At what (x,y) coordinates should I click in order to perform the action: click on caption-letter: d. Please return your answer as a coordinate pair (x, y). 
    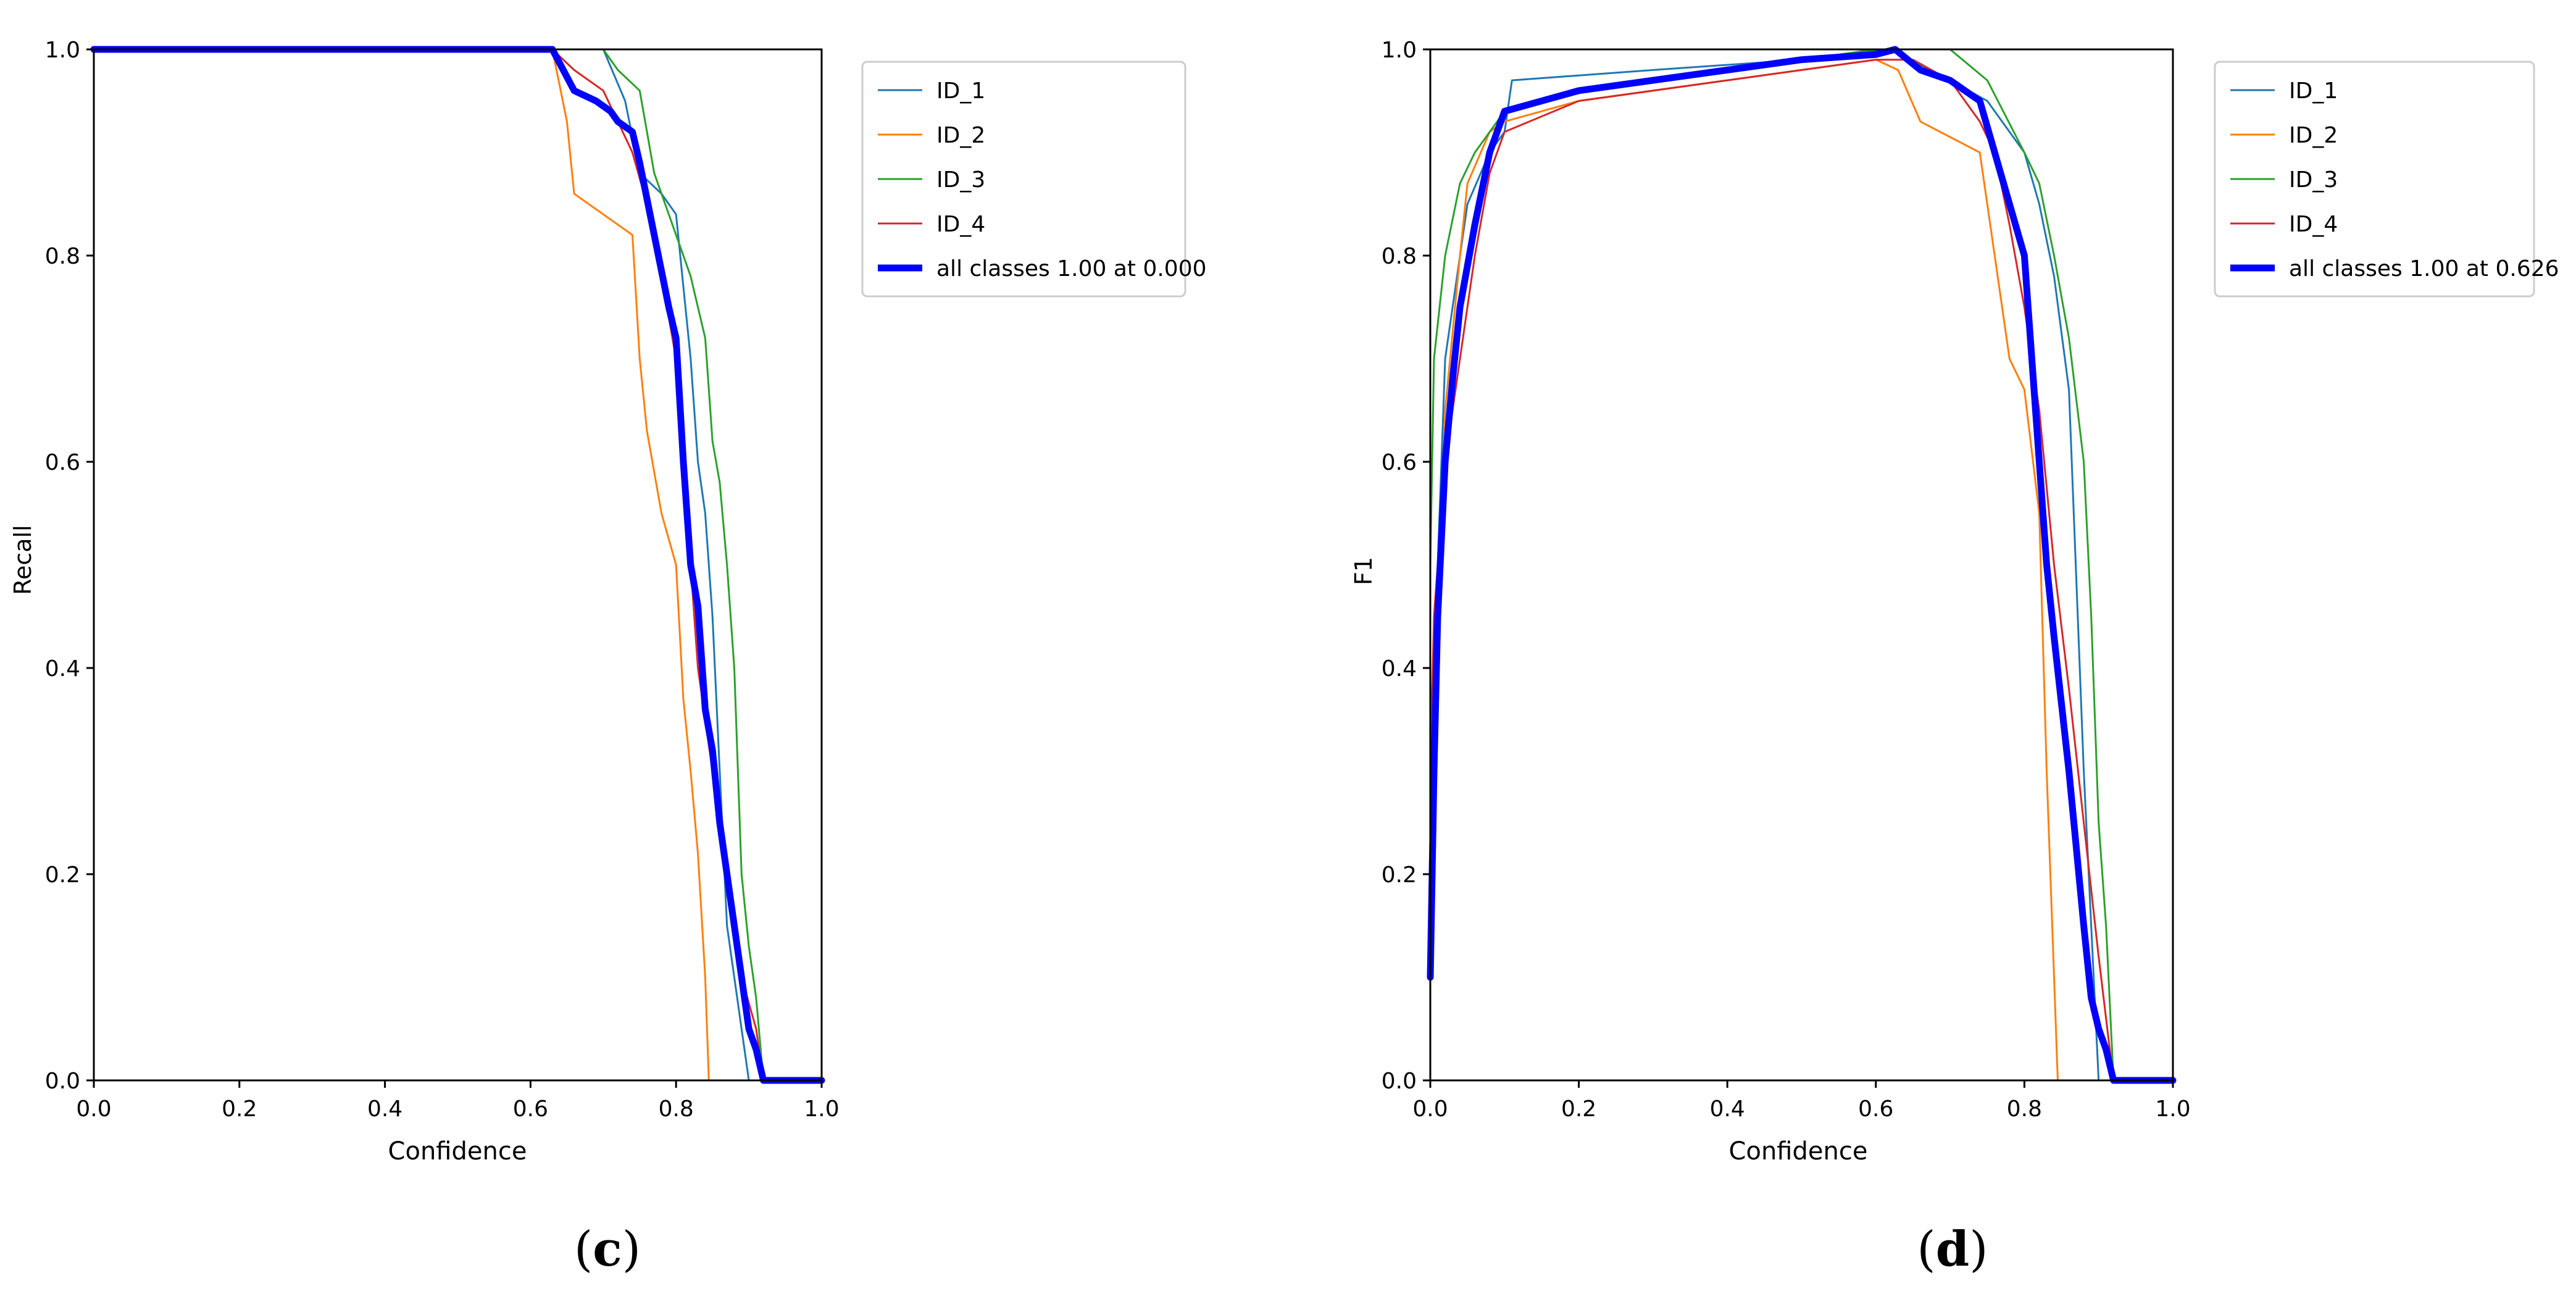
    Looking at the image, I should click on (1953, 1249).